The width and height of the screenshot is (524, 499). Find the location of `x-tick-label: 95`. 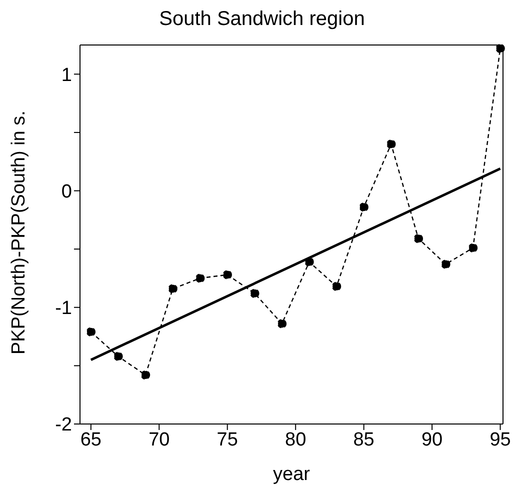

x-tick-label: 95 is located at coordinates (500, 439).